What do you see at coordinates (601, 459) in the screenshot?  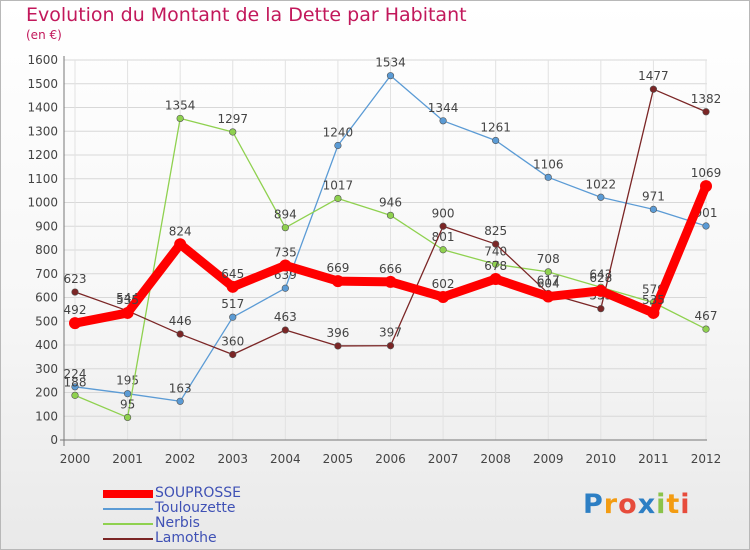 I see `x-tick-label: 2010` at bounding box center [601, 459].